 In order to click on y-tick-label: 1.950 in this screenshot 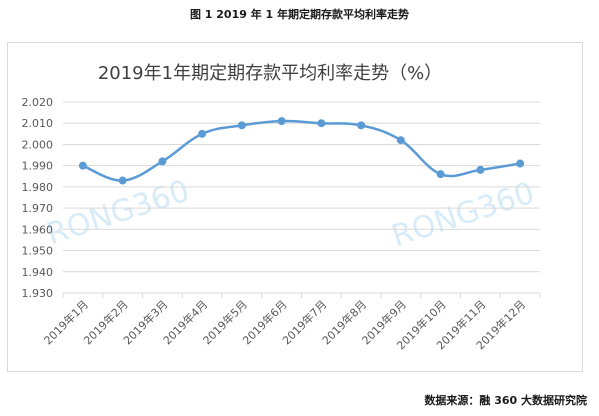, I will do `click(38, 251)`.